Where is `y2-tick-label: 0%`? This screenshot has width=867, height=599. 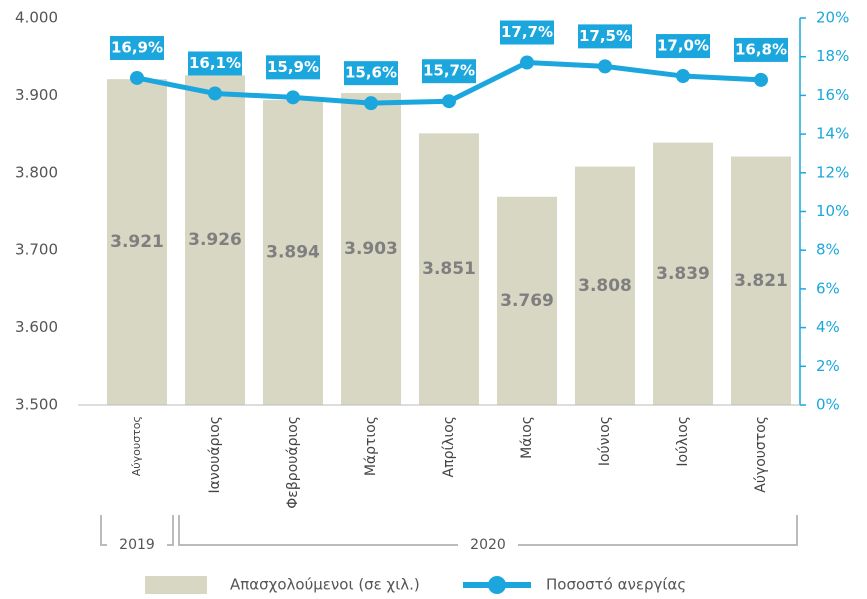
y2-tick-label: 0% is located at coordinates (828, 405).